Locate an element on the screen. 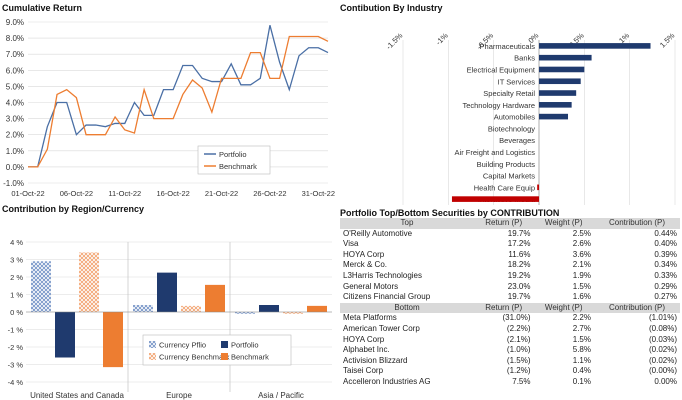 This screenshot has height=400, width=682. table-cell: 2.1% is located at coordinates (581, 265).